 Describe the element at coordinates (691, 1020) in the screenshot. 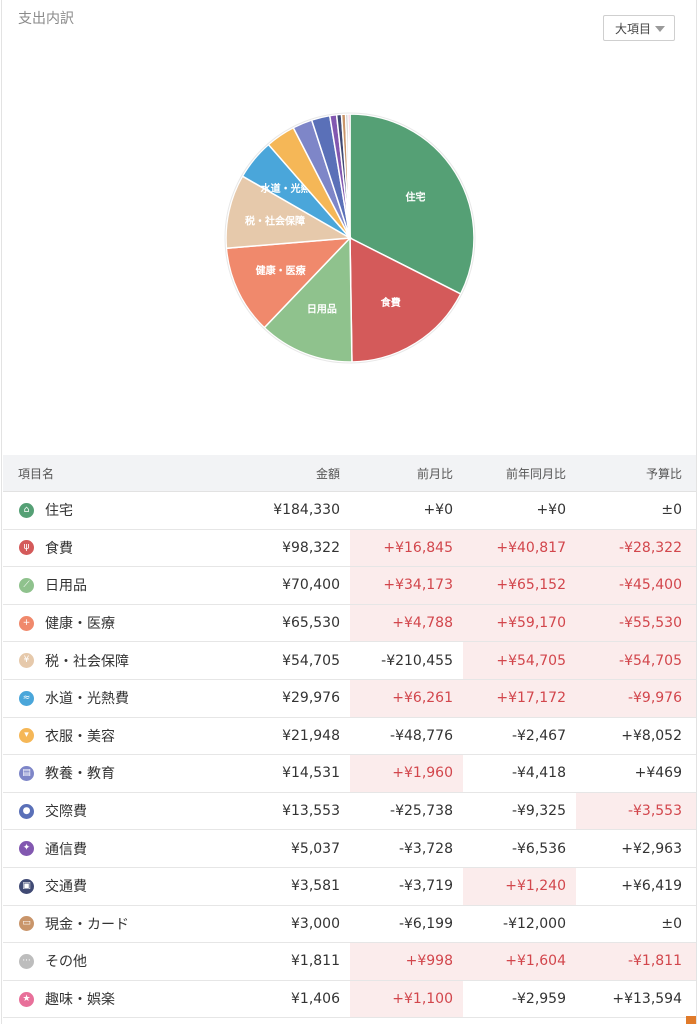

I see `corner-marker` at that location.